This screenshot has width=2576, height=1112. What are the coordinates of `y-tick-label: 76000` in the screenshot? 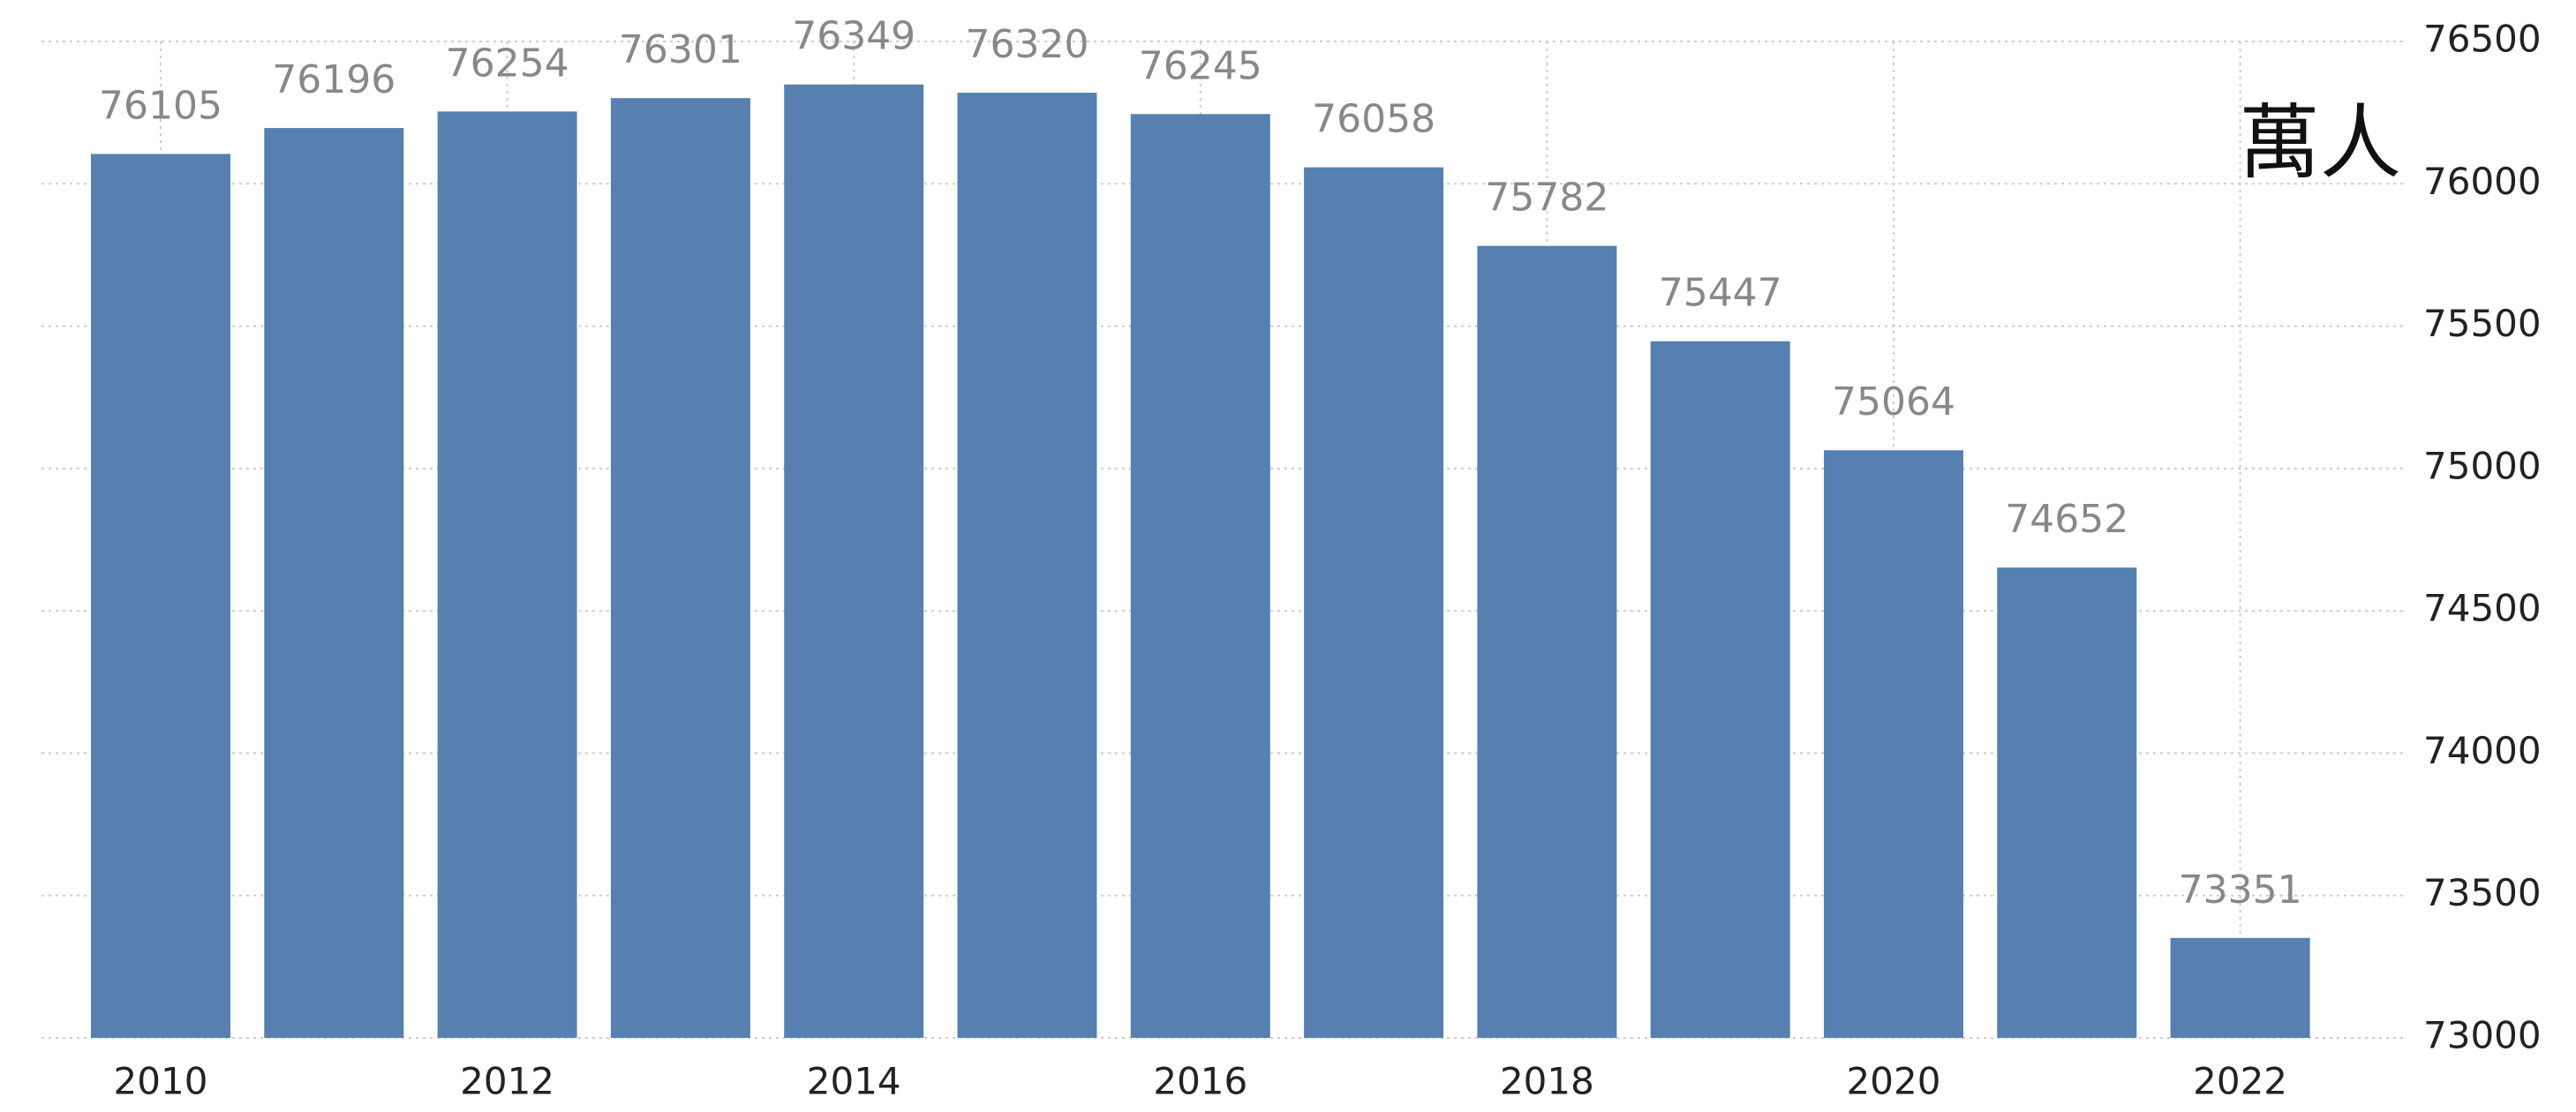 It's located at (2483, 181).